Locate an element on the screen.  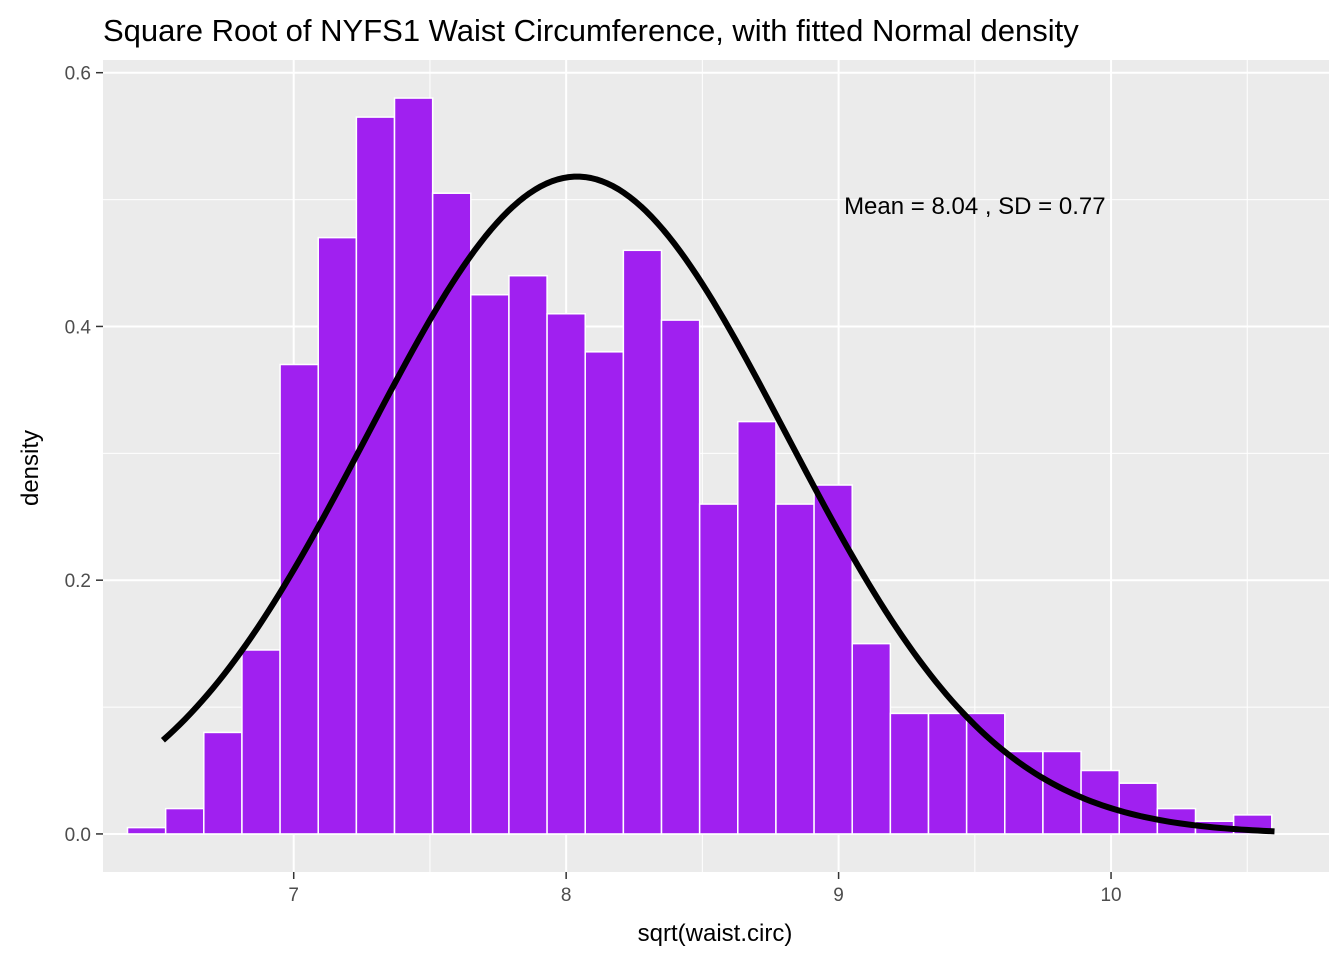
y-tick-label: 0.0 is located at coordinates (78, 835).